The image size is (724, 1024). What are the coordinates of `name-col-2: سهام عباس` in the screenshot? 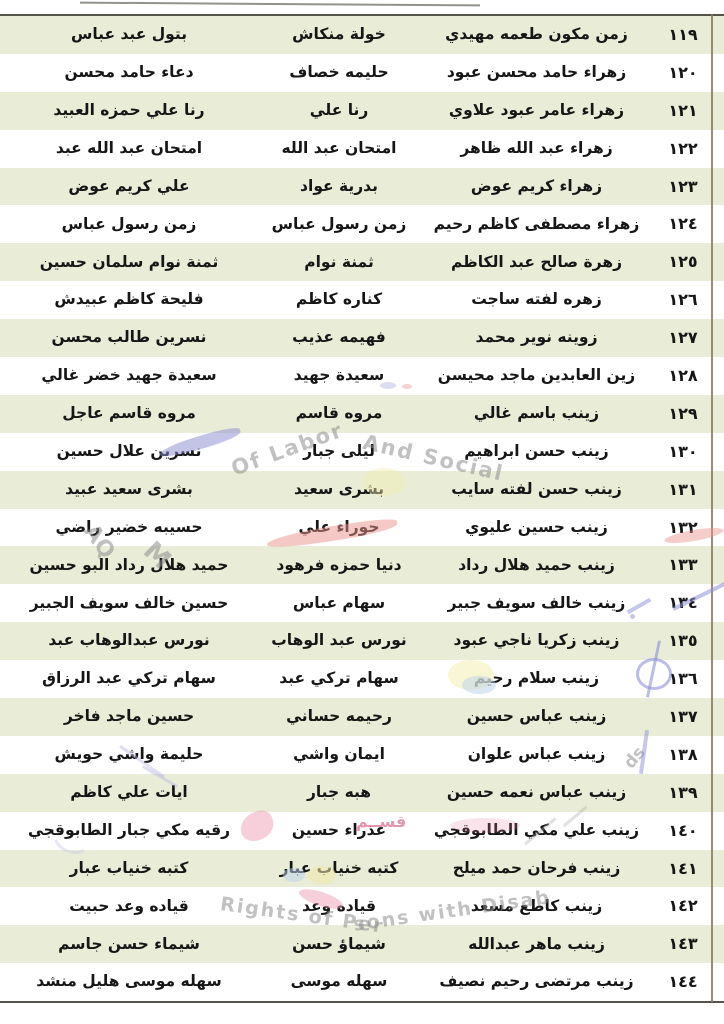 It's located at (339, 602).